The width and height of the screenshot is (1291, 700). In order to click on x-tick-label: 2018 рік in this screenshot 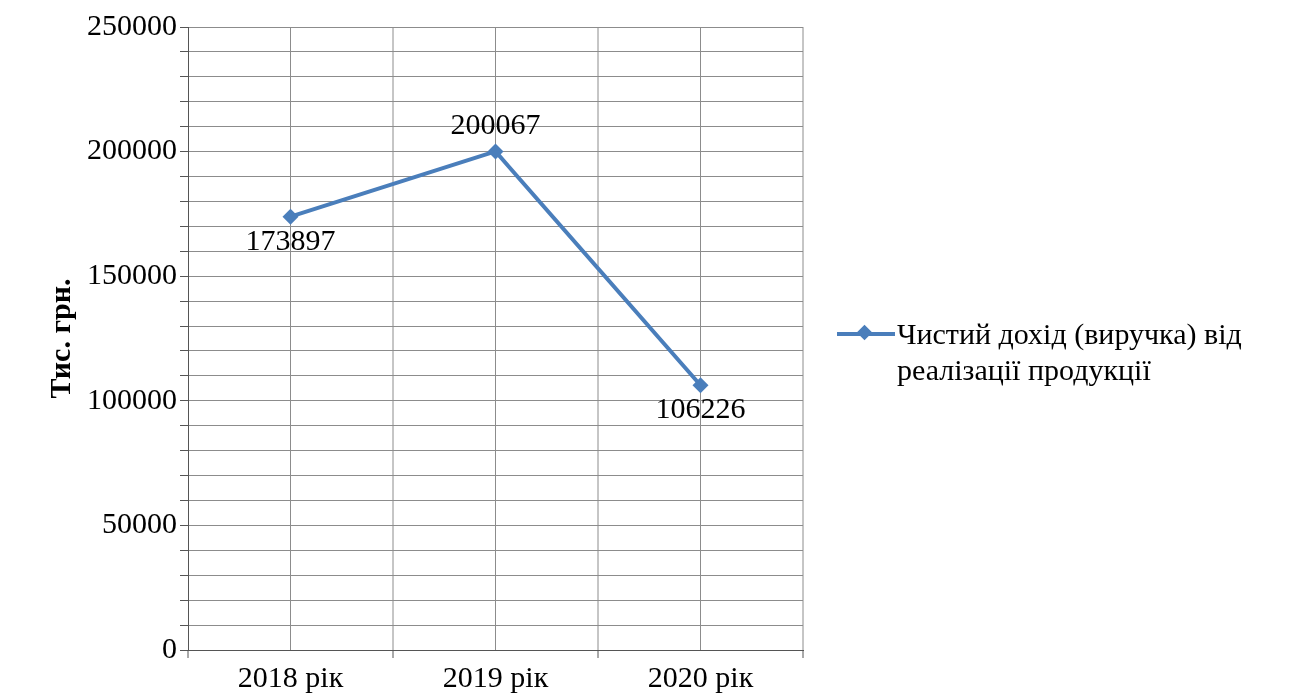, I will do `click(290, 676)`.